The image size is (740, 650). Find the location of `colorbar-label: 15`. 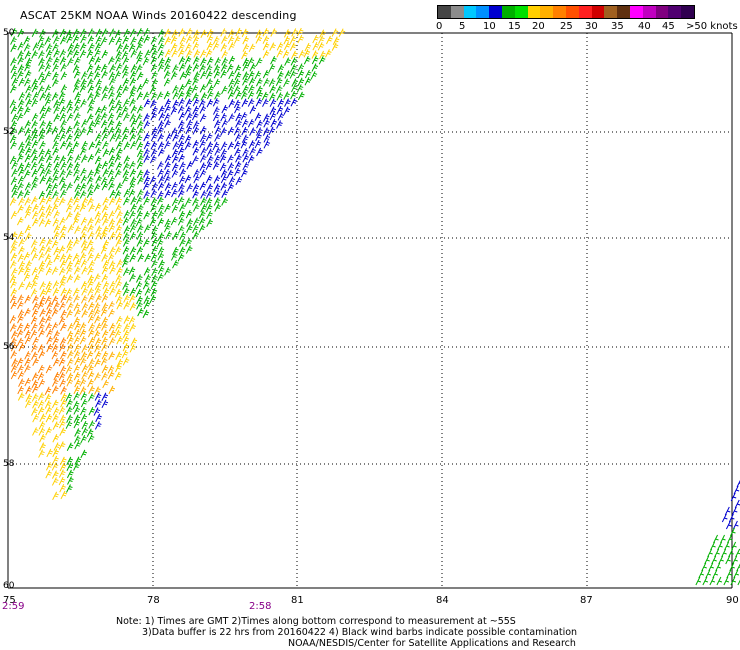

colorbar-label: 15 is located at coordinates (514, 26).